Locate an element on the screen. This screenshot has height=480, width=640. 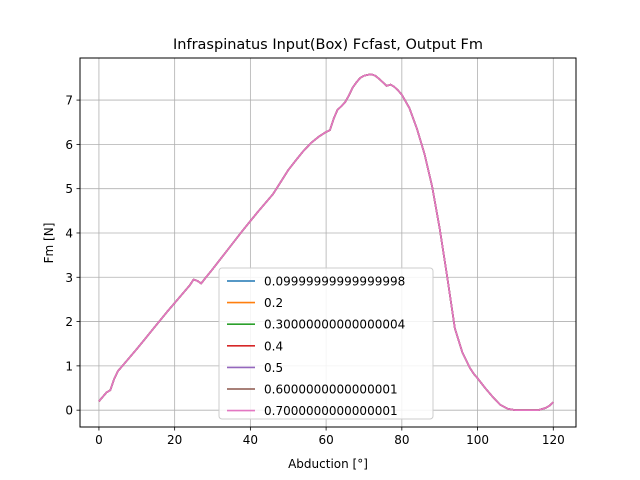
y-tick-label: 1 is located at coordinates (69, 366).